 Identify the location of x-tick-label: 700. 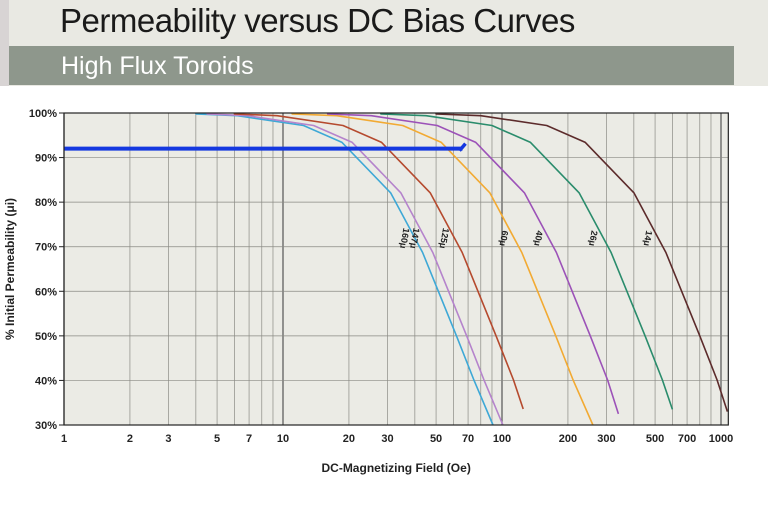
(687, 439).